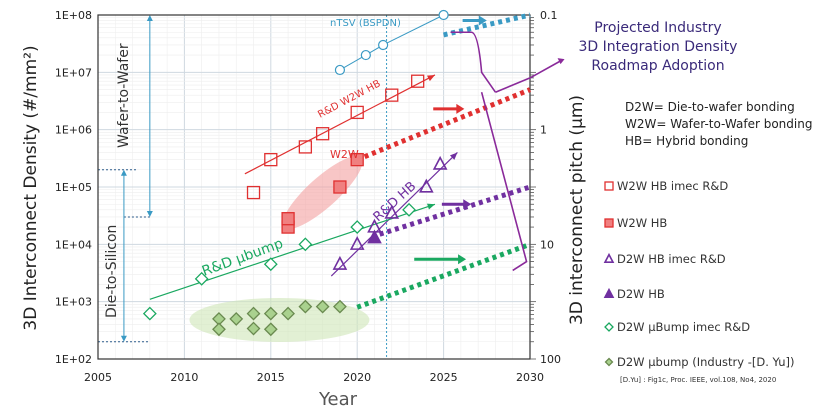 Image resolution: width=828 pixels, height=409 pixels. Describe the element at coordinates (547, 244) in the screenshot. I see `y2-tick-label: 10` at that location.